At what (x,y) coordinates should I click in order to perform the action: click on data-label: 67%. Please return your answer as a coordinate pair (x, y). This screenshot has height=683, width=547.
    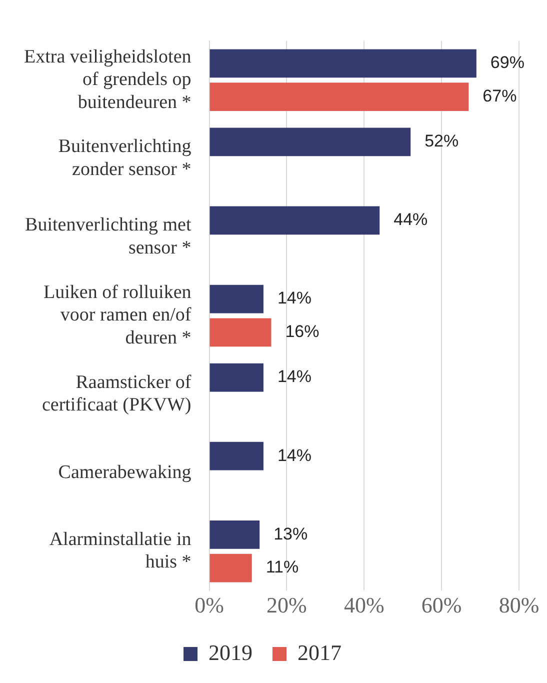
    Looking at the image, I should click on (499, 96).